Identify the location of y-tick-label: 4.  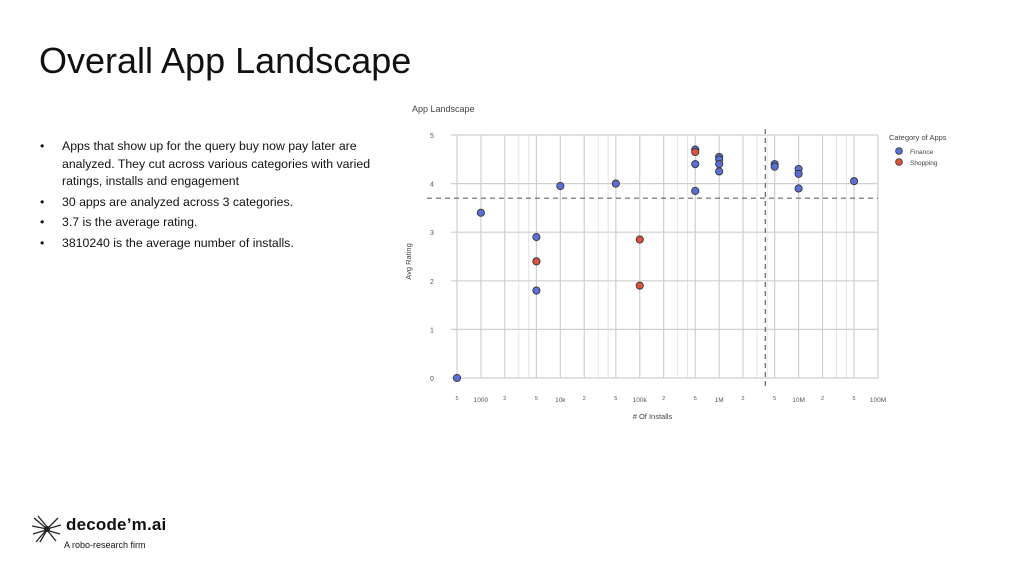
(432, 185).